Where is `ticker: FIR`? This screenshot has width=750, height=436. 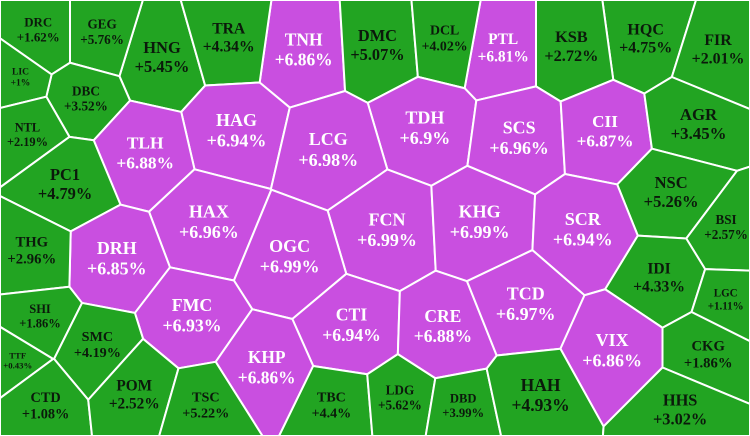
ticker: FIR is located at coordinates (718, 40).